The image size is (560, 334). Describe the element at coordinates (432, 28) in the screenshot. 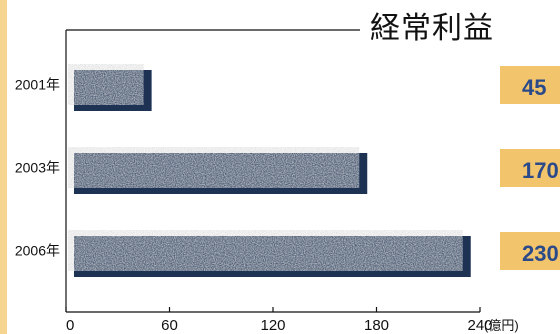

I see `chart-title: 経常利益` at that location.